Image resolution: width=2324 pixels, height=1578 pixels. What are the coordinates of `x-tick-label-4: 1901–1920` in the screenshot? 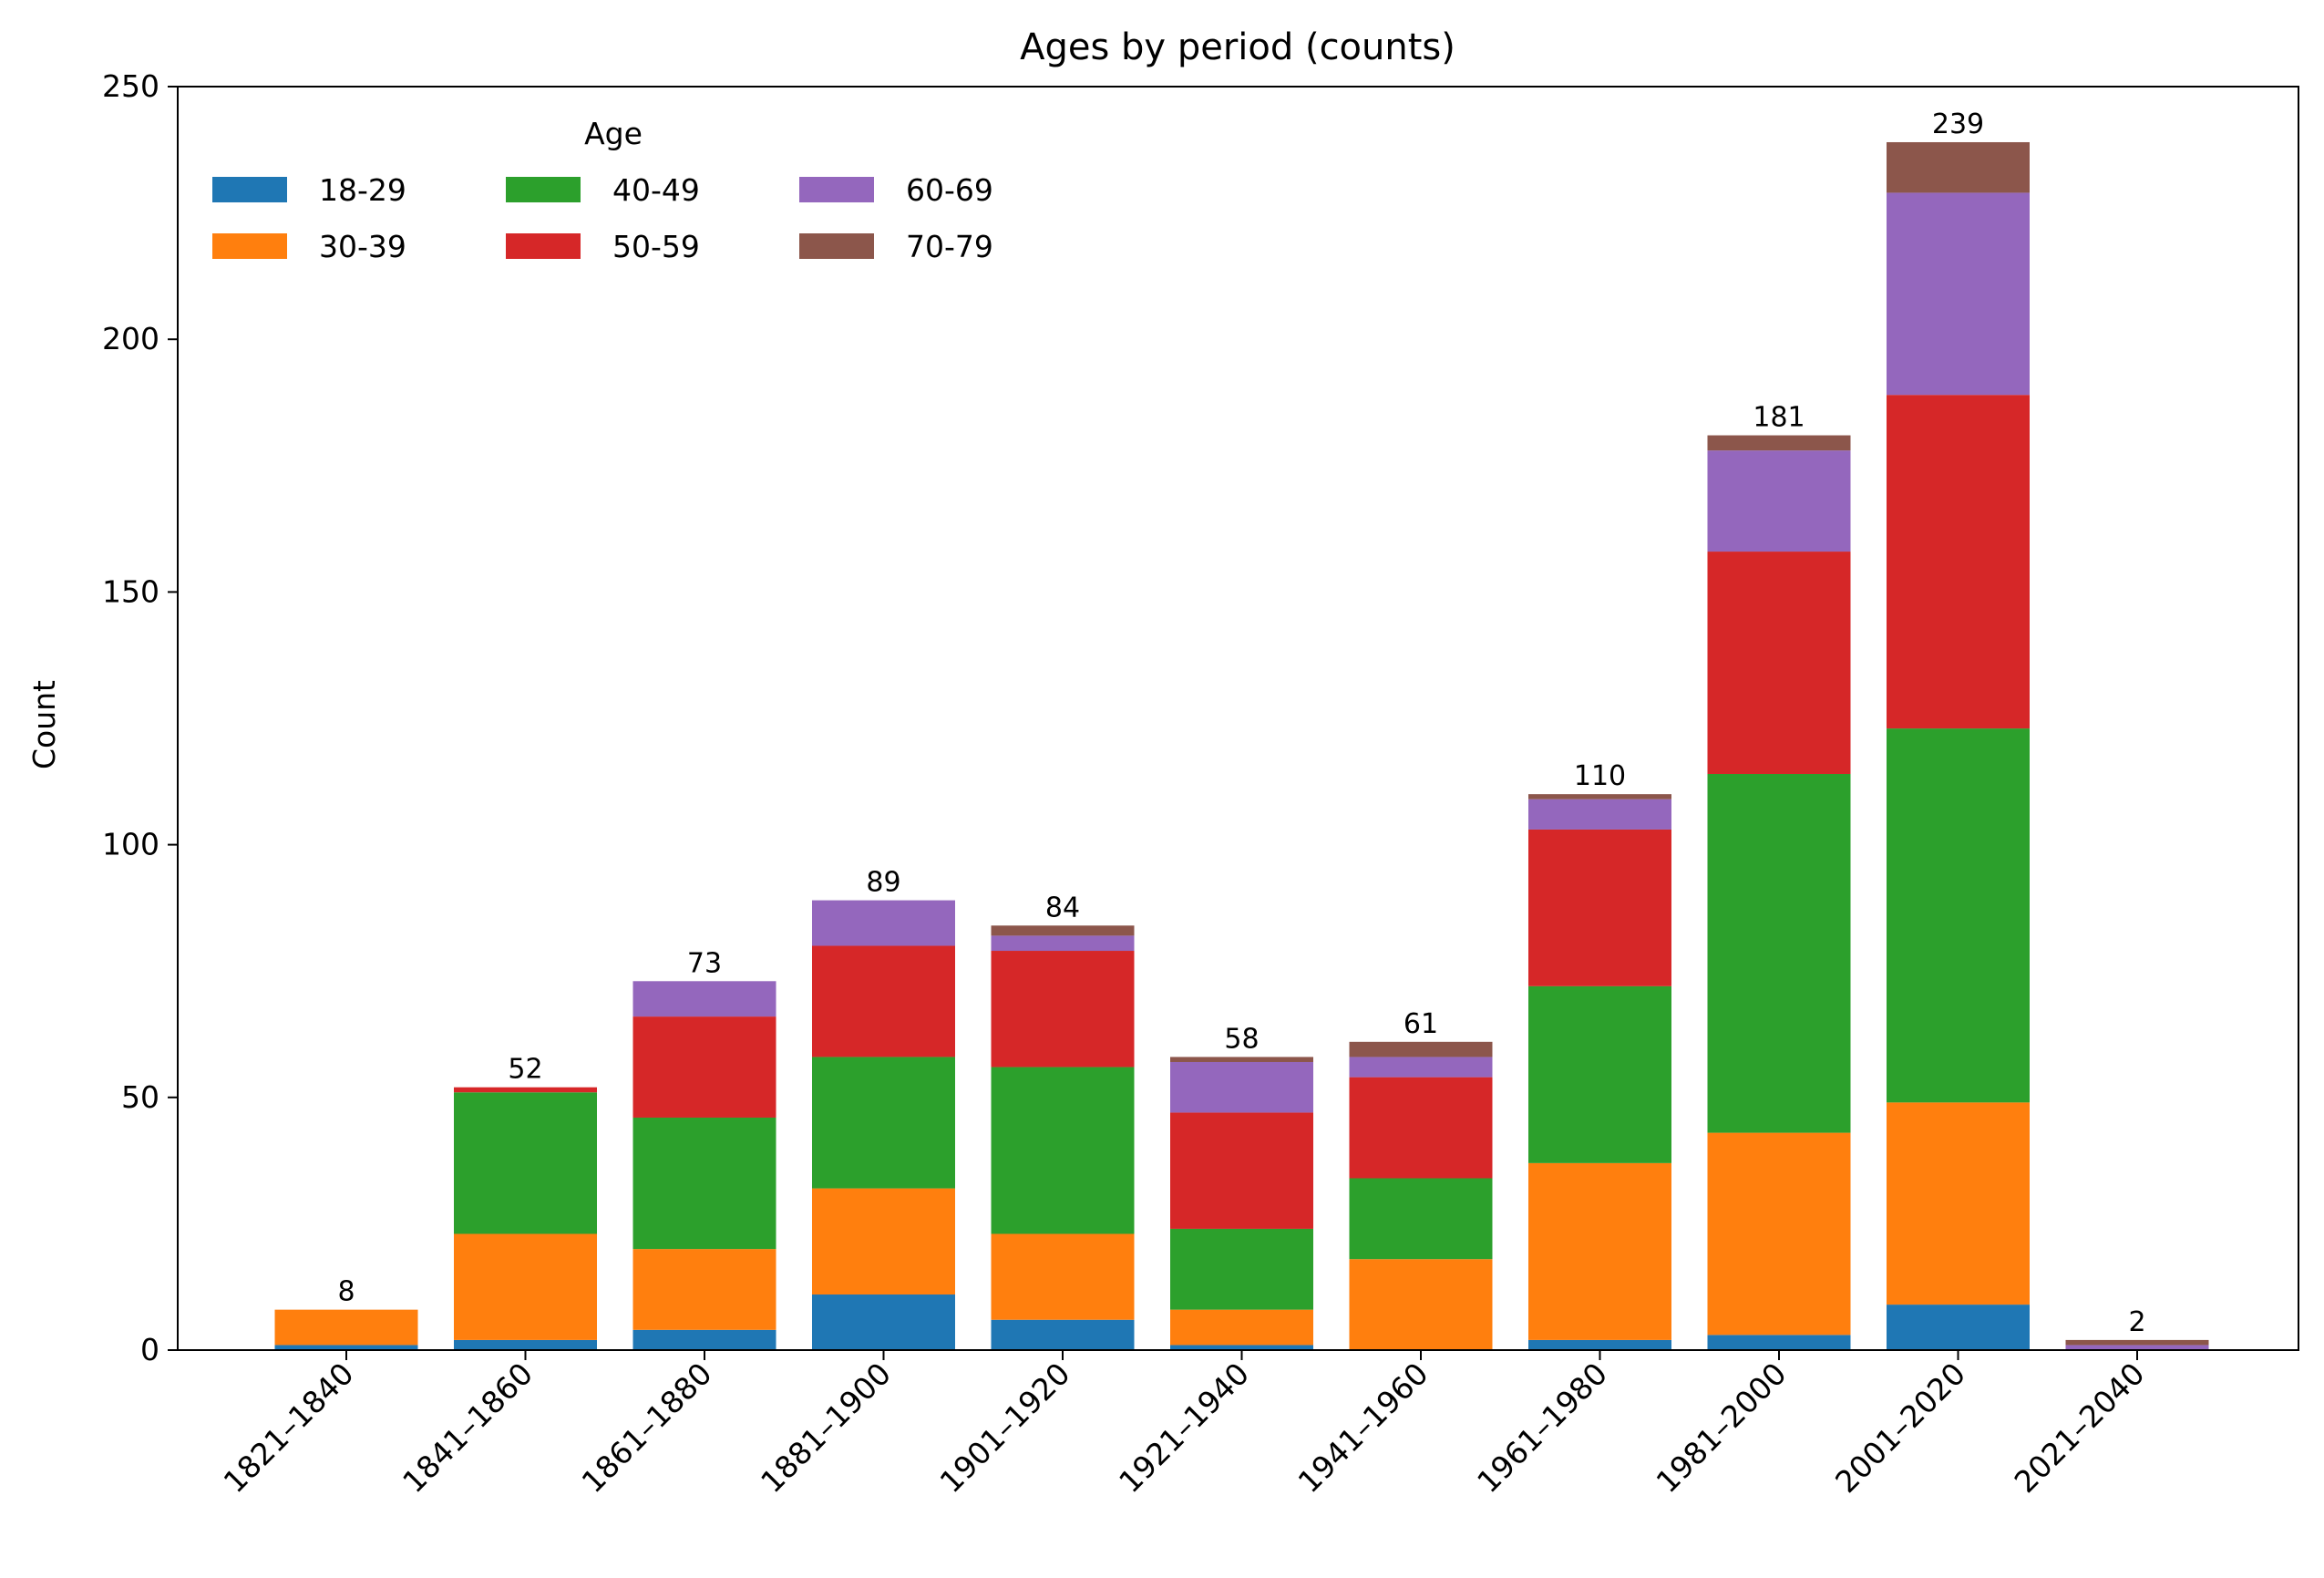 It's located at (1005, 1428).